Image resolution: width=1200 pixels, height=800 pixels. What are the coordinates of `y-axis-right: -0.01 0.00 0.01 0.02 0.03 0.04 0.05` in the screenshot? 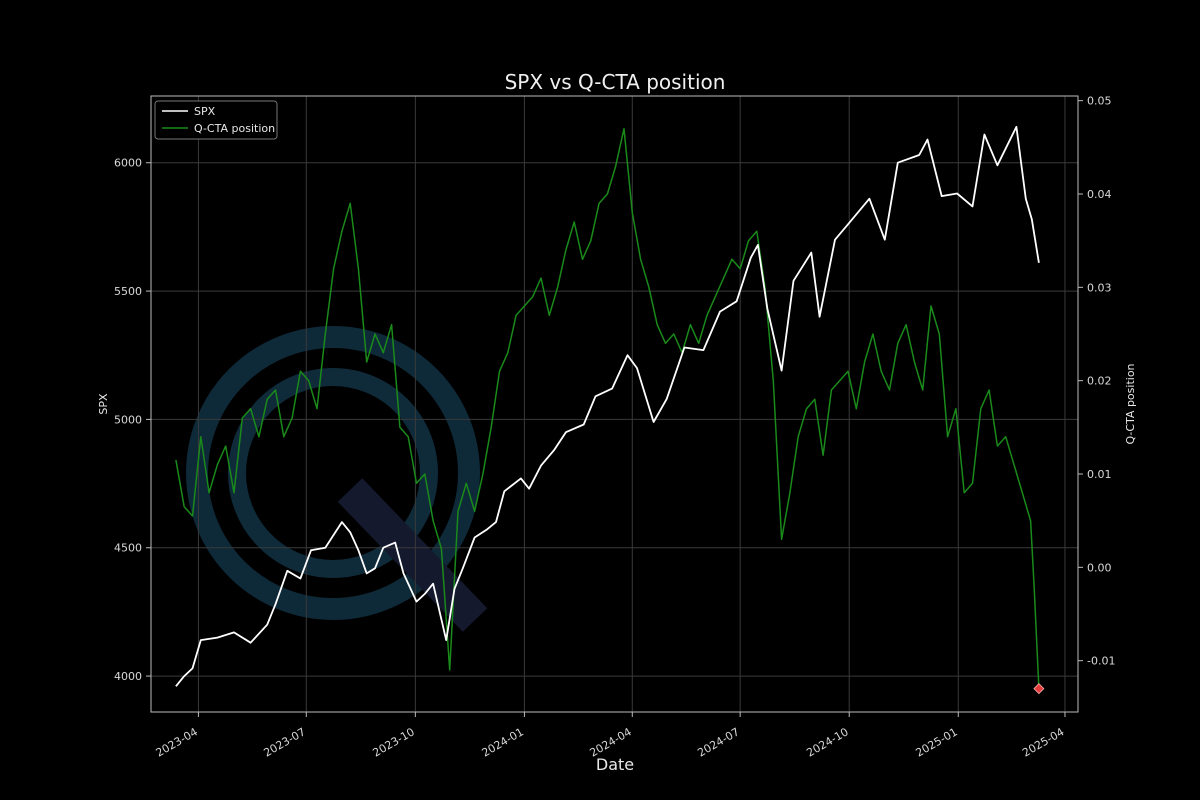 It's located at (1096, 381).